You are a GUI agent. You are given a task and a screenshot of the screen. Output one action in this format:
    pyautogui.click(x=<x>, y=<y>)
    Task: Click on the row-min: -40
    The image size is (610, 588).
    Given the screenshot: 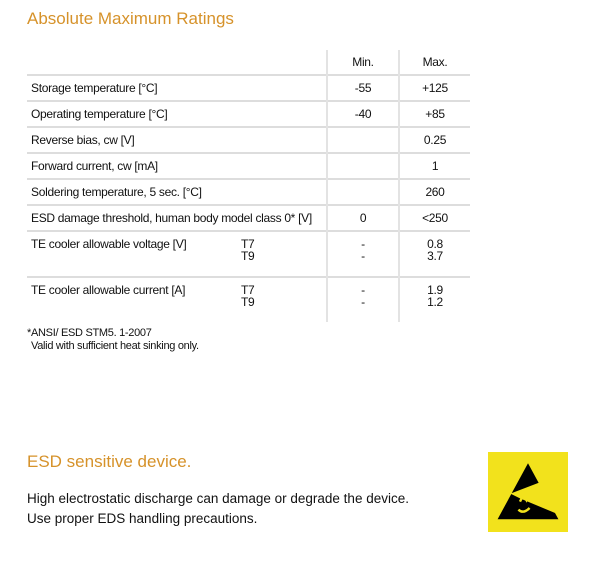 What is the action you would take?
    pyautogui.click(x=362, y=113)
    